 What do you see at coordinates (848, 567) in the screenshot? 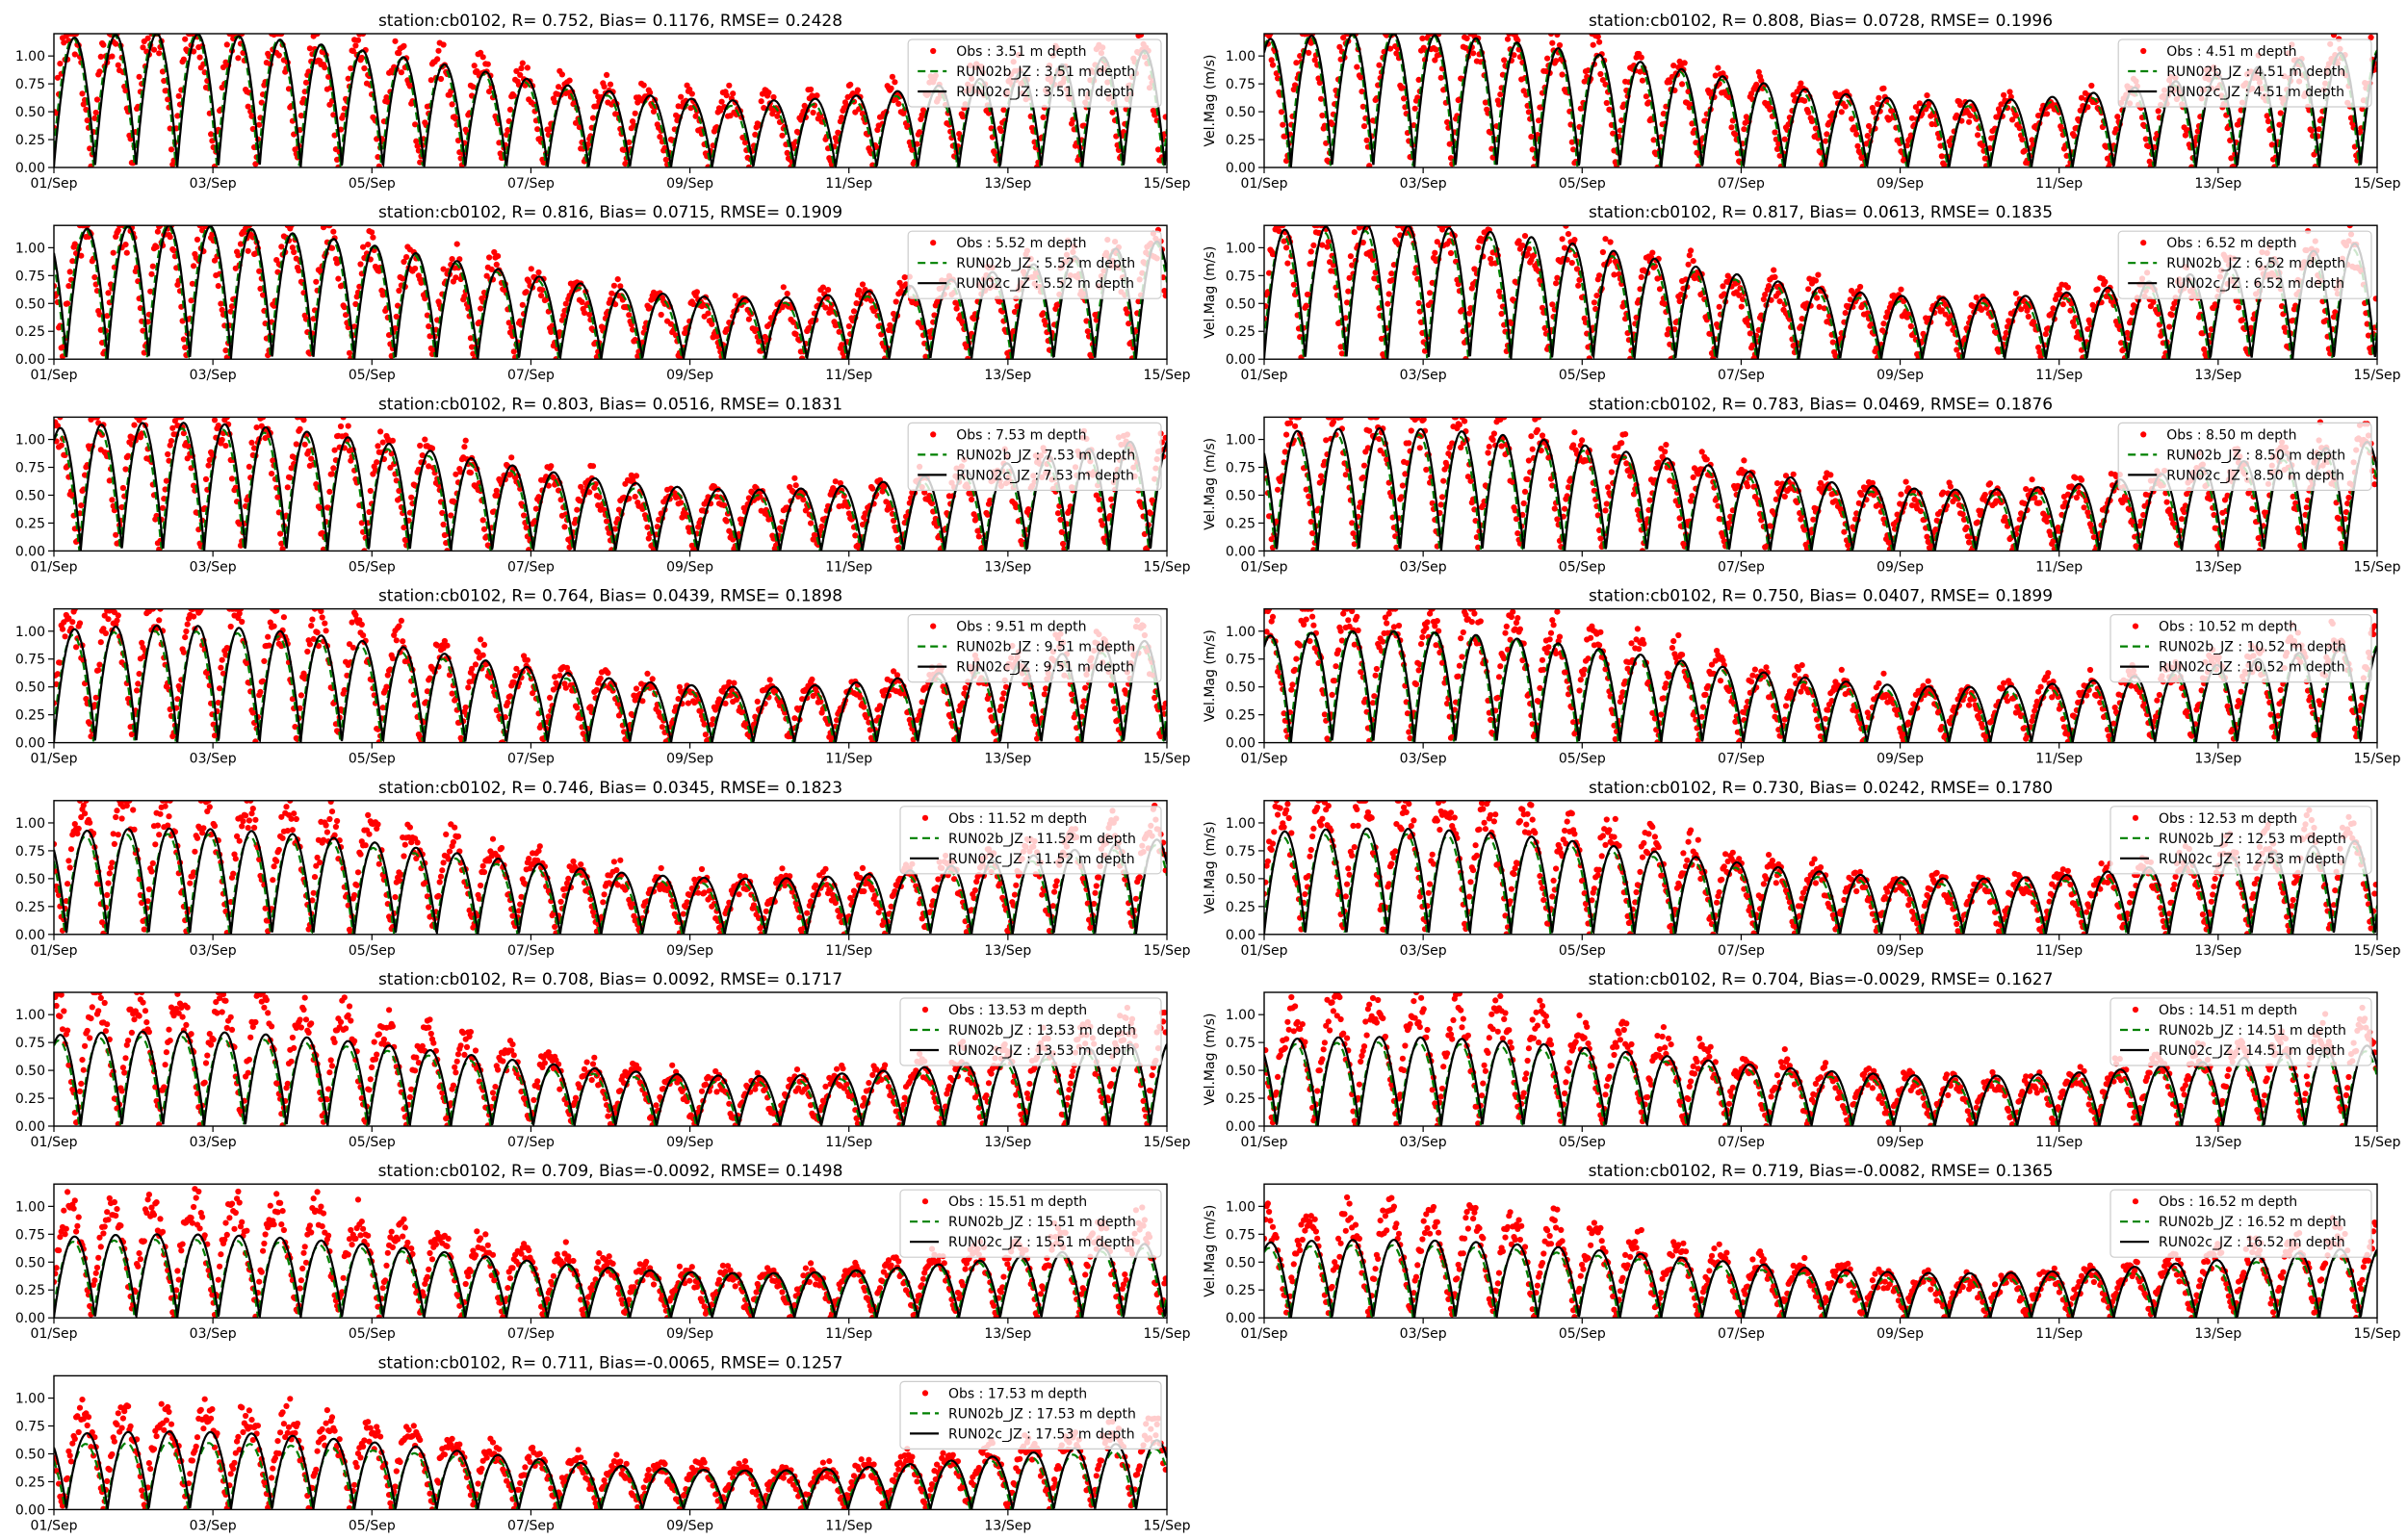
I see `x-tick-label: 11/Sep` at bounding box center [848, 567].